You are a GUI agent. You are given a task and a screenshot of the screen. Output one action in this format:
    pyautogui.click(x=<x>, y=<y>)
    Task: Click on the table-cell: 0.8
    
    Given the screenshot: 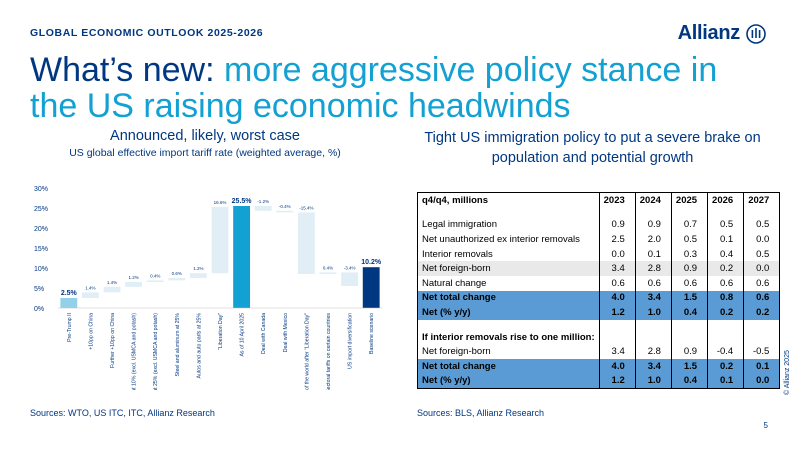 What is the action you would take?
    pyautogui.click(x=726, y=298)
    